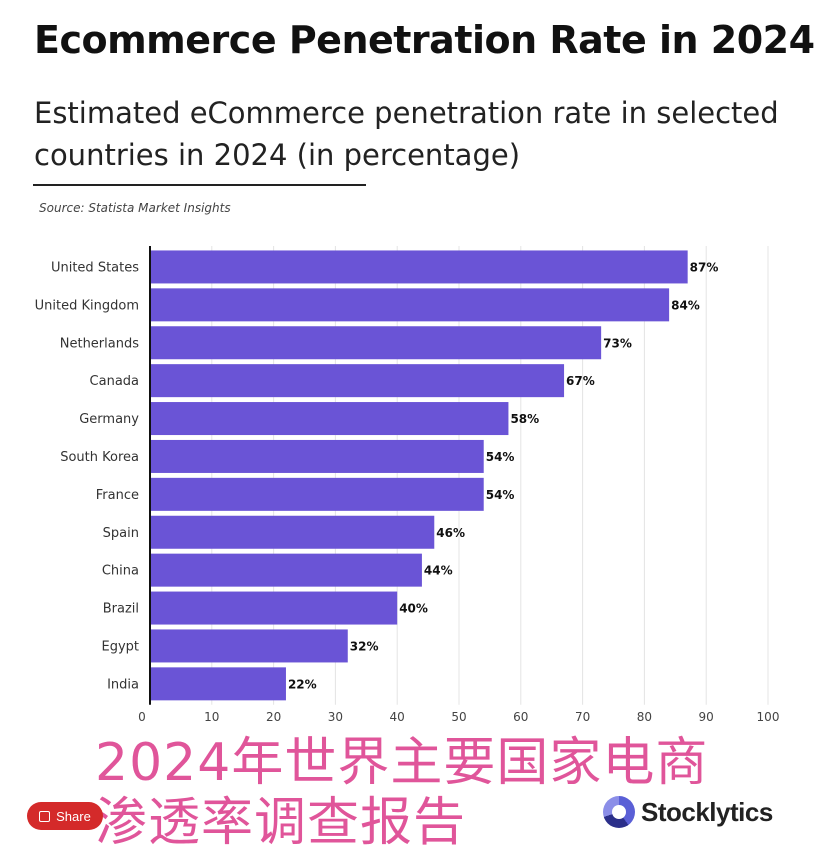 This screenshot has height=859, width=838. Describe the element at coordinates (364, 646) in the screenshot. I see `data-label: 32%` at that location.